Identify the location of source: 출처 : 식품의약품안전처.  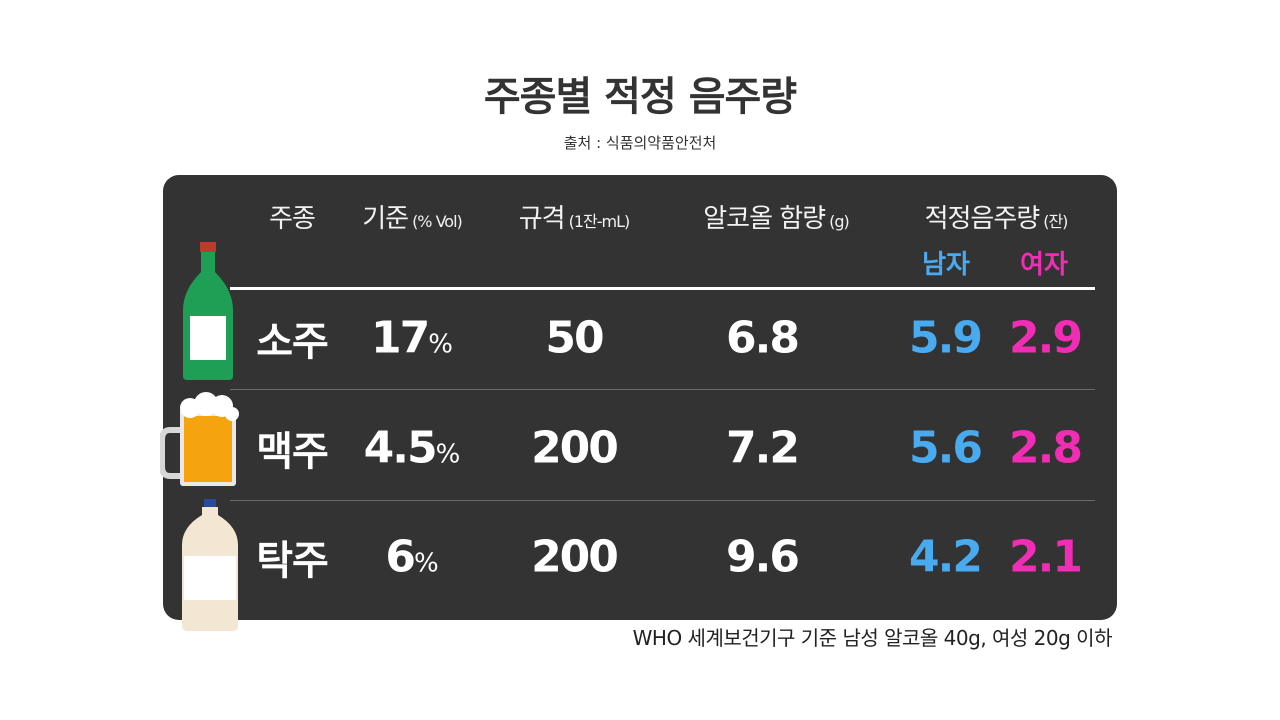
(640, 143).